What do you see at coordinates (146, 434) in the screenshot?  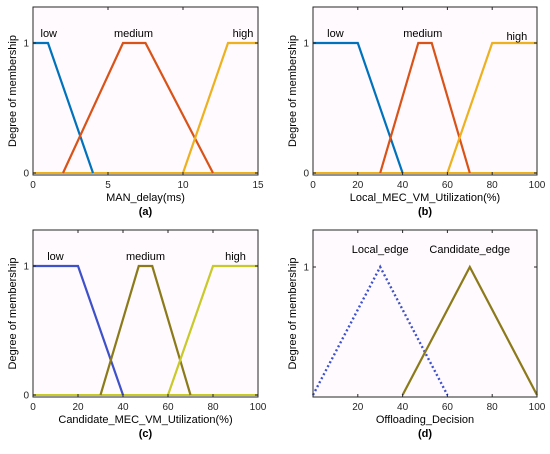 I see `panel-tag: (c)` at bounding box center [146, 434].